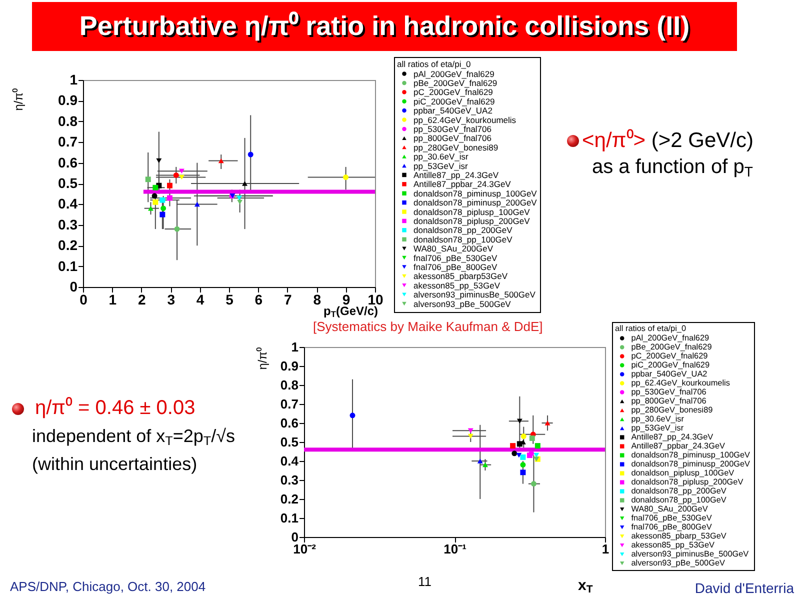 The height and width of the screenshot is (600, 800). Describe the element at coordinates (115, 464) in the screenshot. I see `text: (within uncertainties)` at that location.